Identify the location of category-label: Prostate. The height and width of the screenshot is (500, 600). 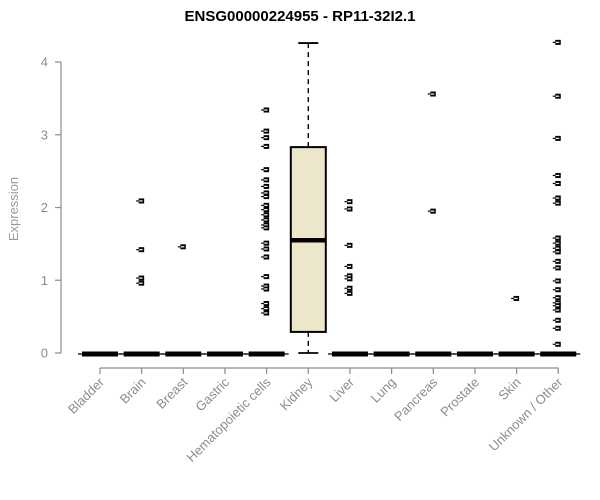
(459, 397).